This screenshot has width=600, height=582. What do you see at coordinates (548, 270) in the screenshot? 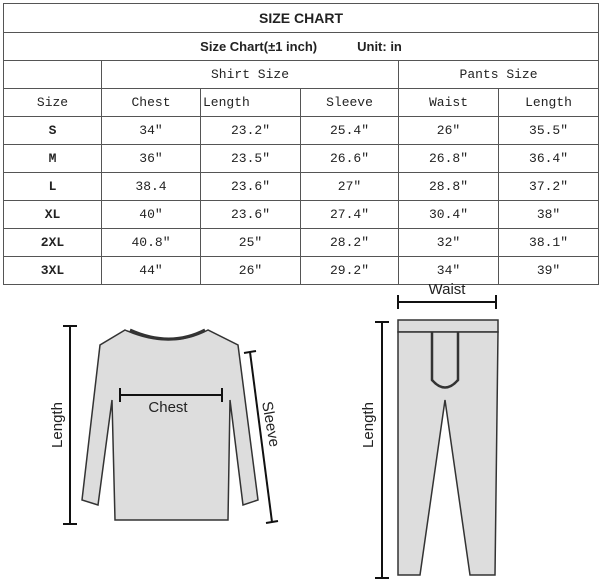
I see `value-cell: 39″` at bounding box center [548, 270].